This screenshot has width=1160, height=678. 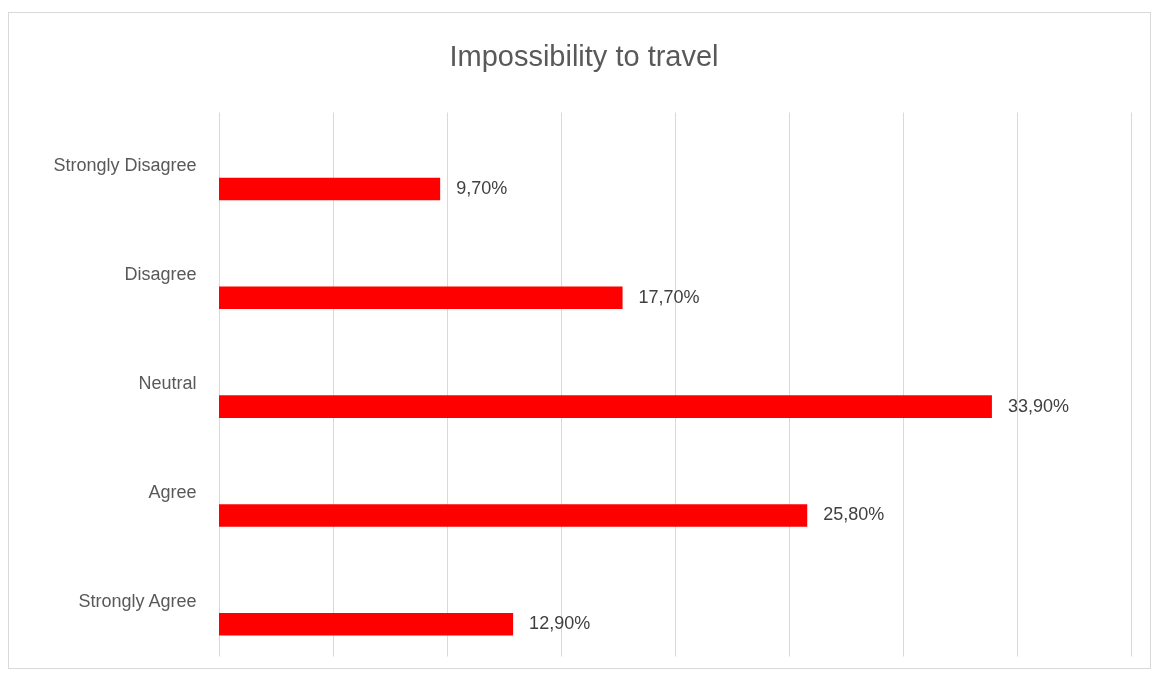 I want to click on y-tick-label: Strongly Disagree, so click(x=125, y=165).